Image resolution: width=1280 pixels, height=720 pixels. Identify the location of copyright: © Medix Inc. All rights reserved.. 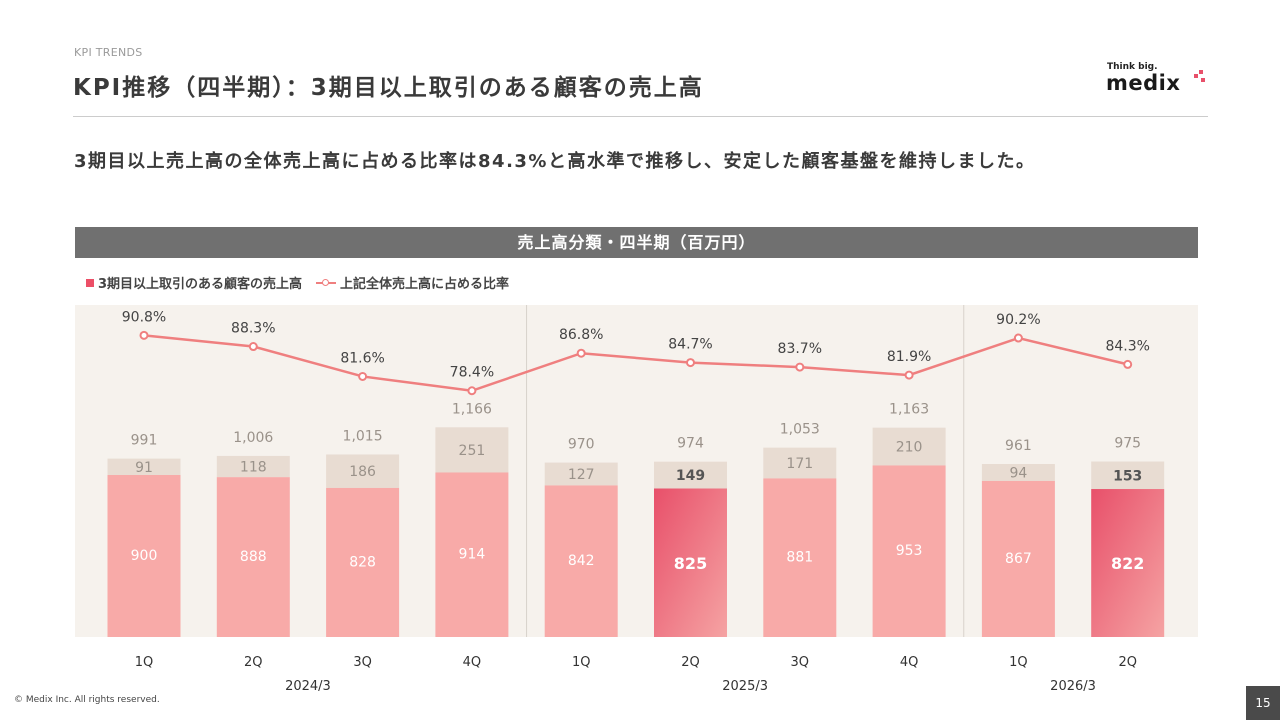
(87, 700).